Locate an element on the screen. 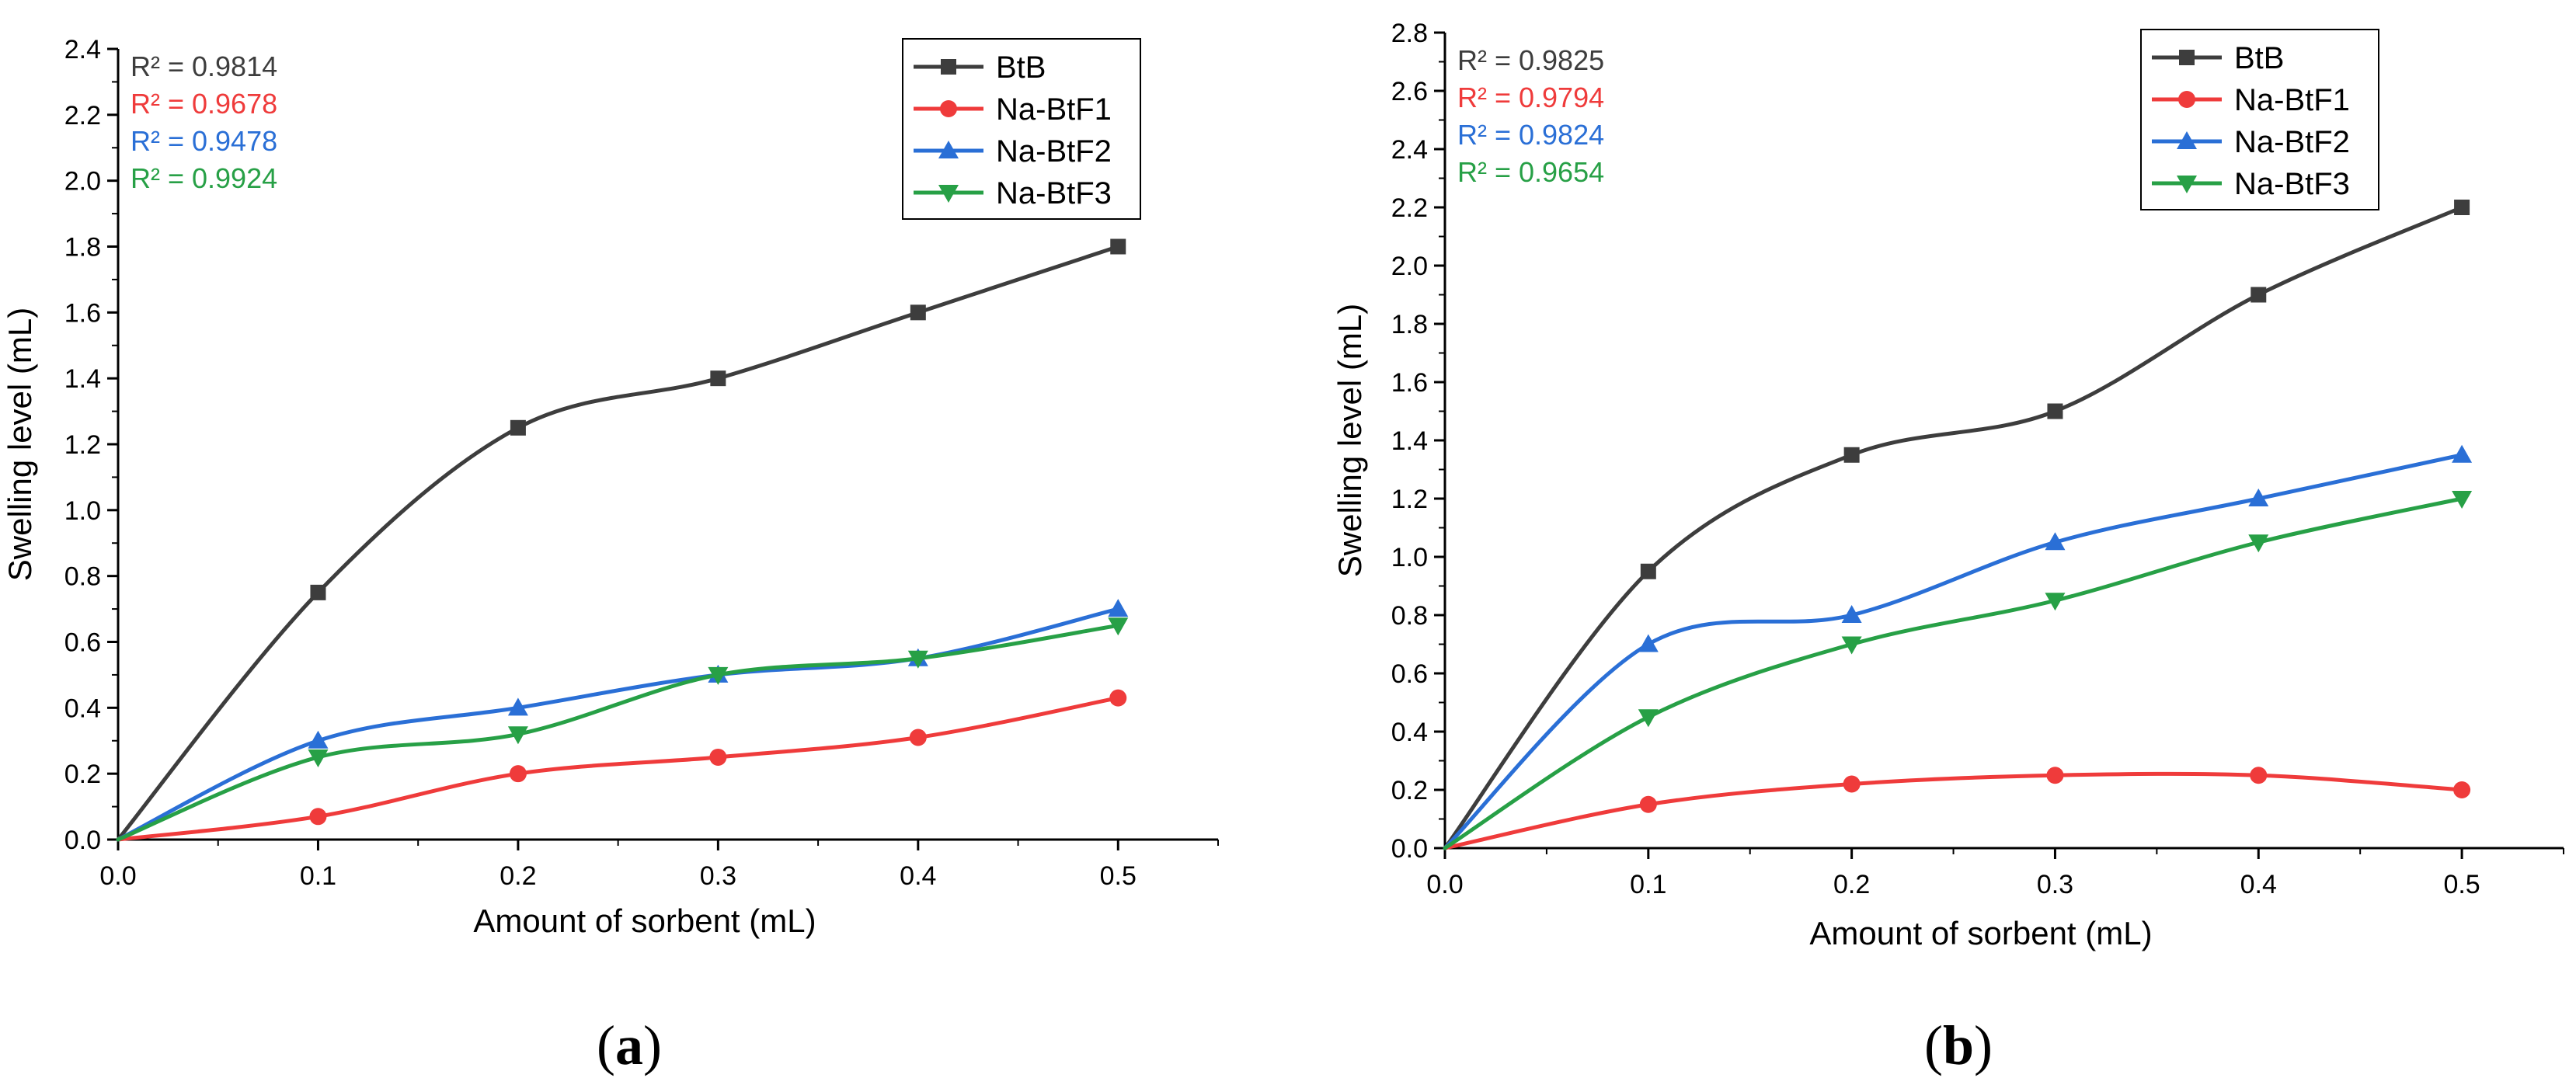  series-line-na-btf2-b is located at coordinates (1953, 651).